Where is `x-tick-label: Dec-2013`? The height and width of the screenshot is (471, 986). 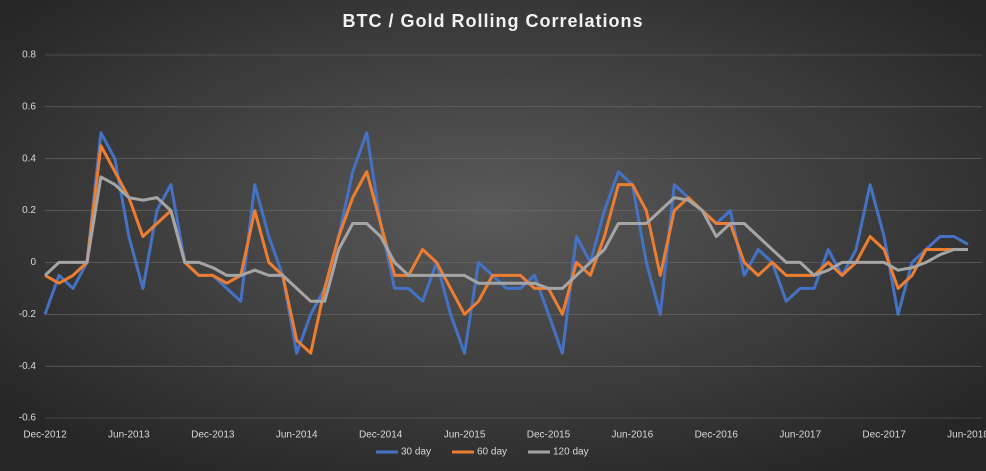 x-tick-label: Dec-2013 is located at coordinates (213, 435).